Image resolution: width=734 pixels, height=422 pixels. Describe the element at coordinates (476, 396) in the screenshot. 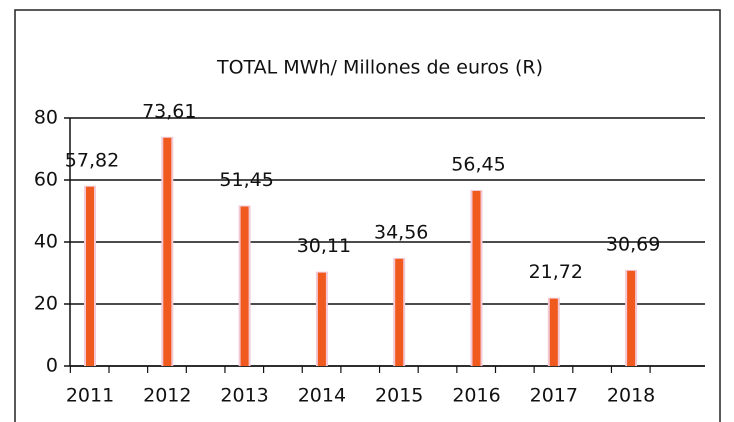

I see `x-tick-label: 2016` at that location.